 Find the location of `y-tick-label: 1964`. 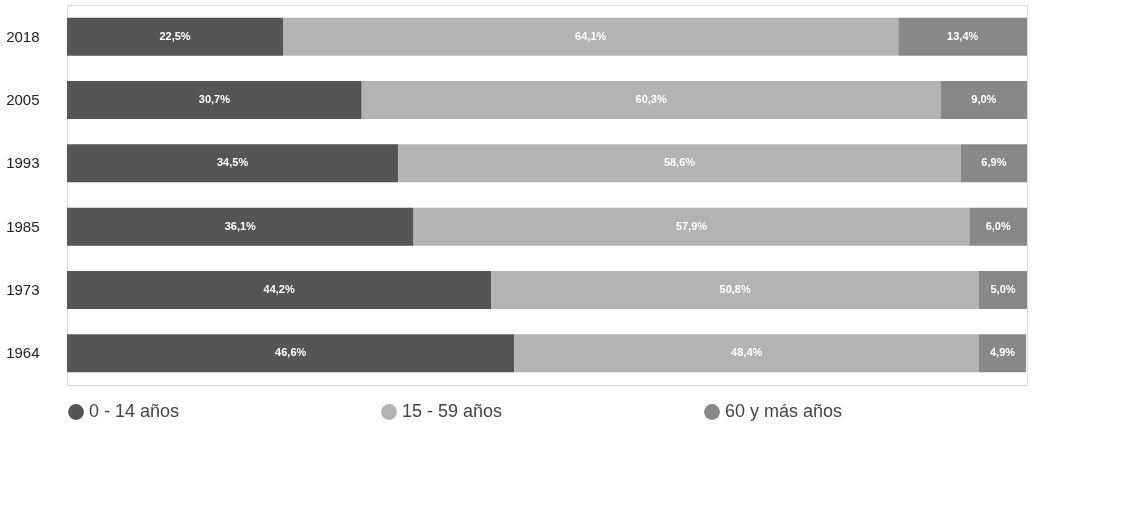

y-tick-label: 1964 is located at coordinates (23, 353).